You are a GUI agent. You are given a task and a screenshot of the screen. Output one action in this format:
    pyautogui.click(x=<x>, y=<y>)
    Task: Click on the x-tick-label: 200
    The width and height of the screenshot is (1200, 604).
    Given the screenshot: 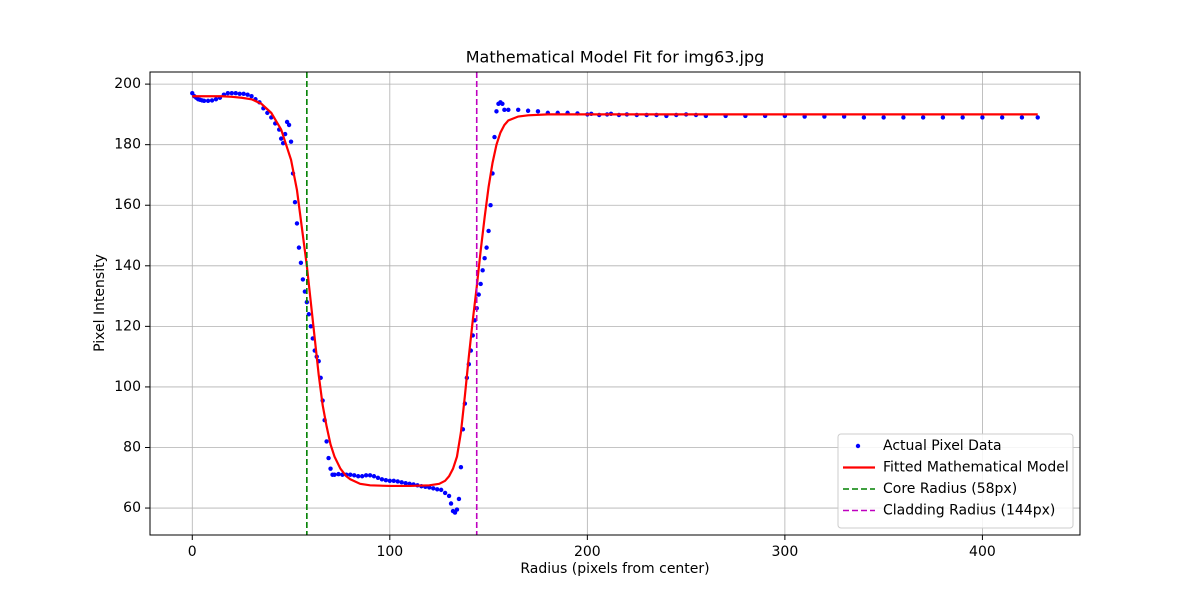 What is the action you would take?
    pyautogui.click(x=587, y=552)
    